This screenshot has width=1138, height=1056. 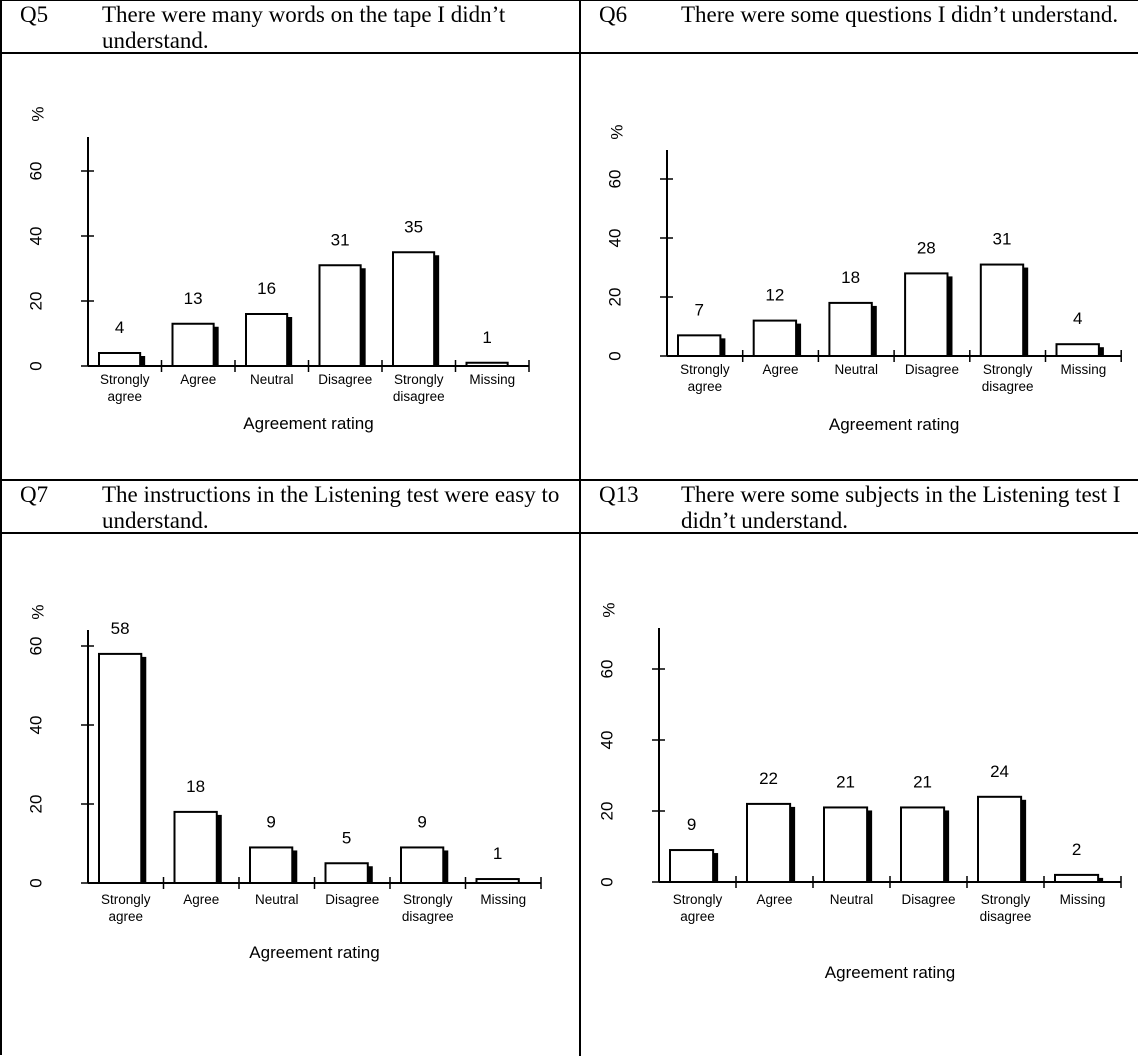 What do you see at coordinates (61, 27) in the screenshot?
I see `question-number: Q5` at bounding box center [61, 27].